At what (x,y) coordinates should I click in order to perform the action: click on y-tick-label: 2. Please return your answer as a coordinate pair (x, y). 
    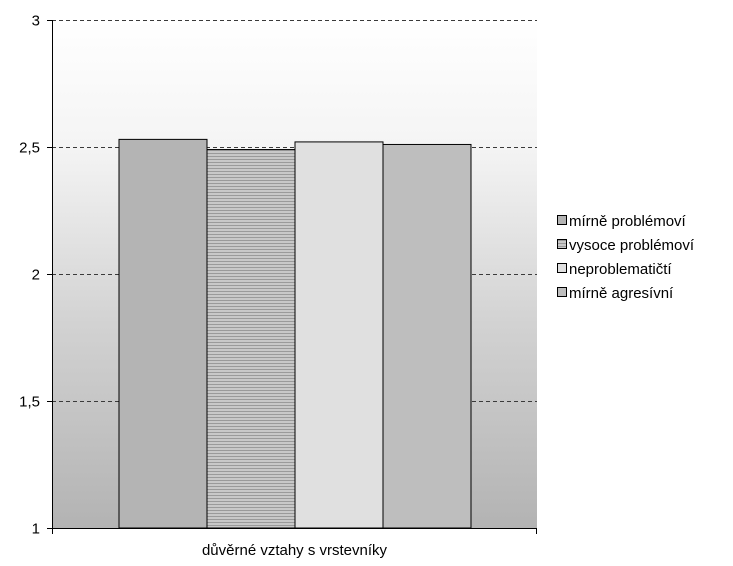
    Looking at the image, I should click on (36, 275).